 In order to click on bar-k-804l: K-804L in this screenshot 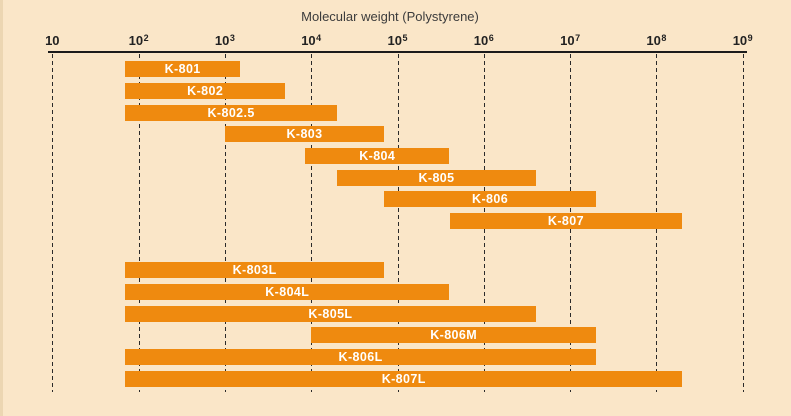, I will do `click(287, 292)`.